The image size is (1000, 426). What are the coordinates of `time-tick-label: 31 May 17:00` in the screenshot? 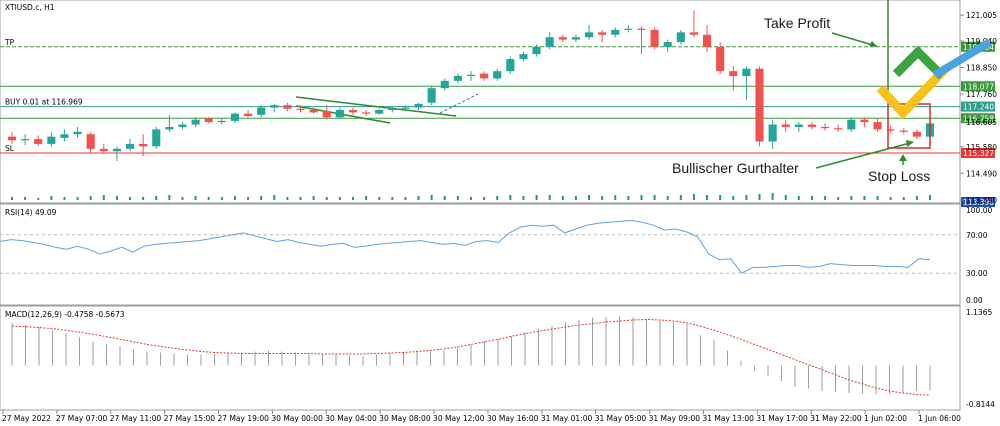 It's located at (782, 418).